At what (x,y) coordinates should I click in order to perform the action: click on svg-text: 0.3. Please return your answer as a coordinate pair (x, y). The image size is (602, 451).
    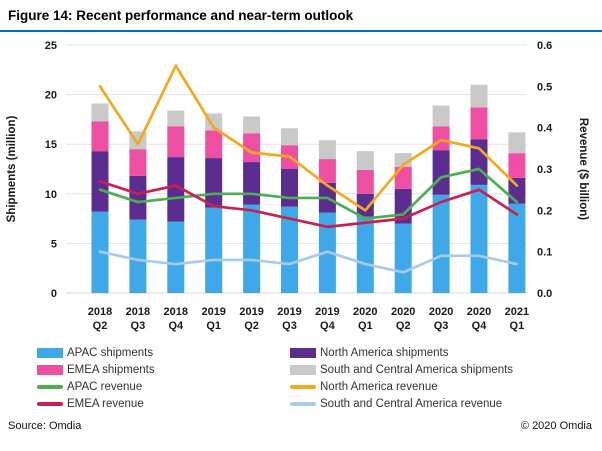
    Looking at the image, I should click on (544, 170).